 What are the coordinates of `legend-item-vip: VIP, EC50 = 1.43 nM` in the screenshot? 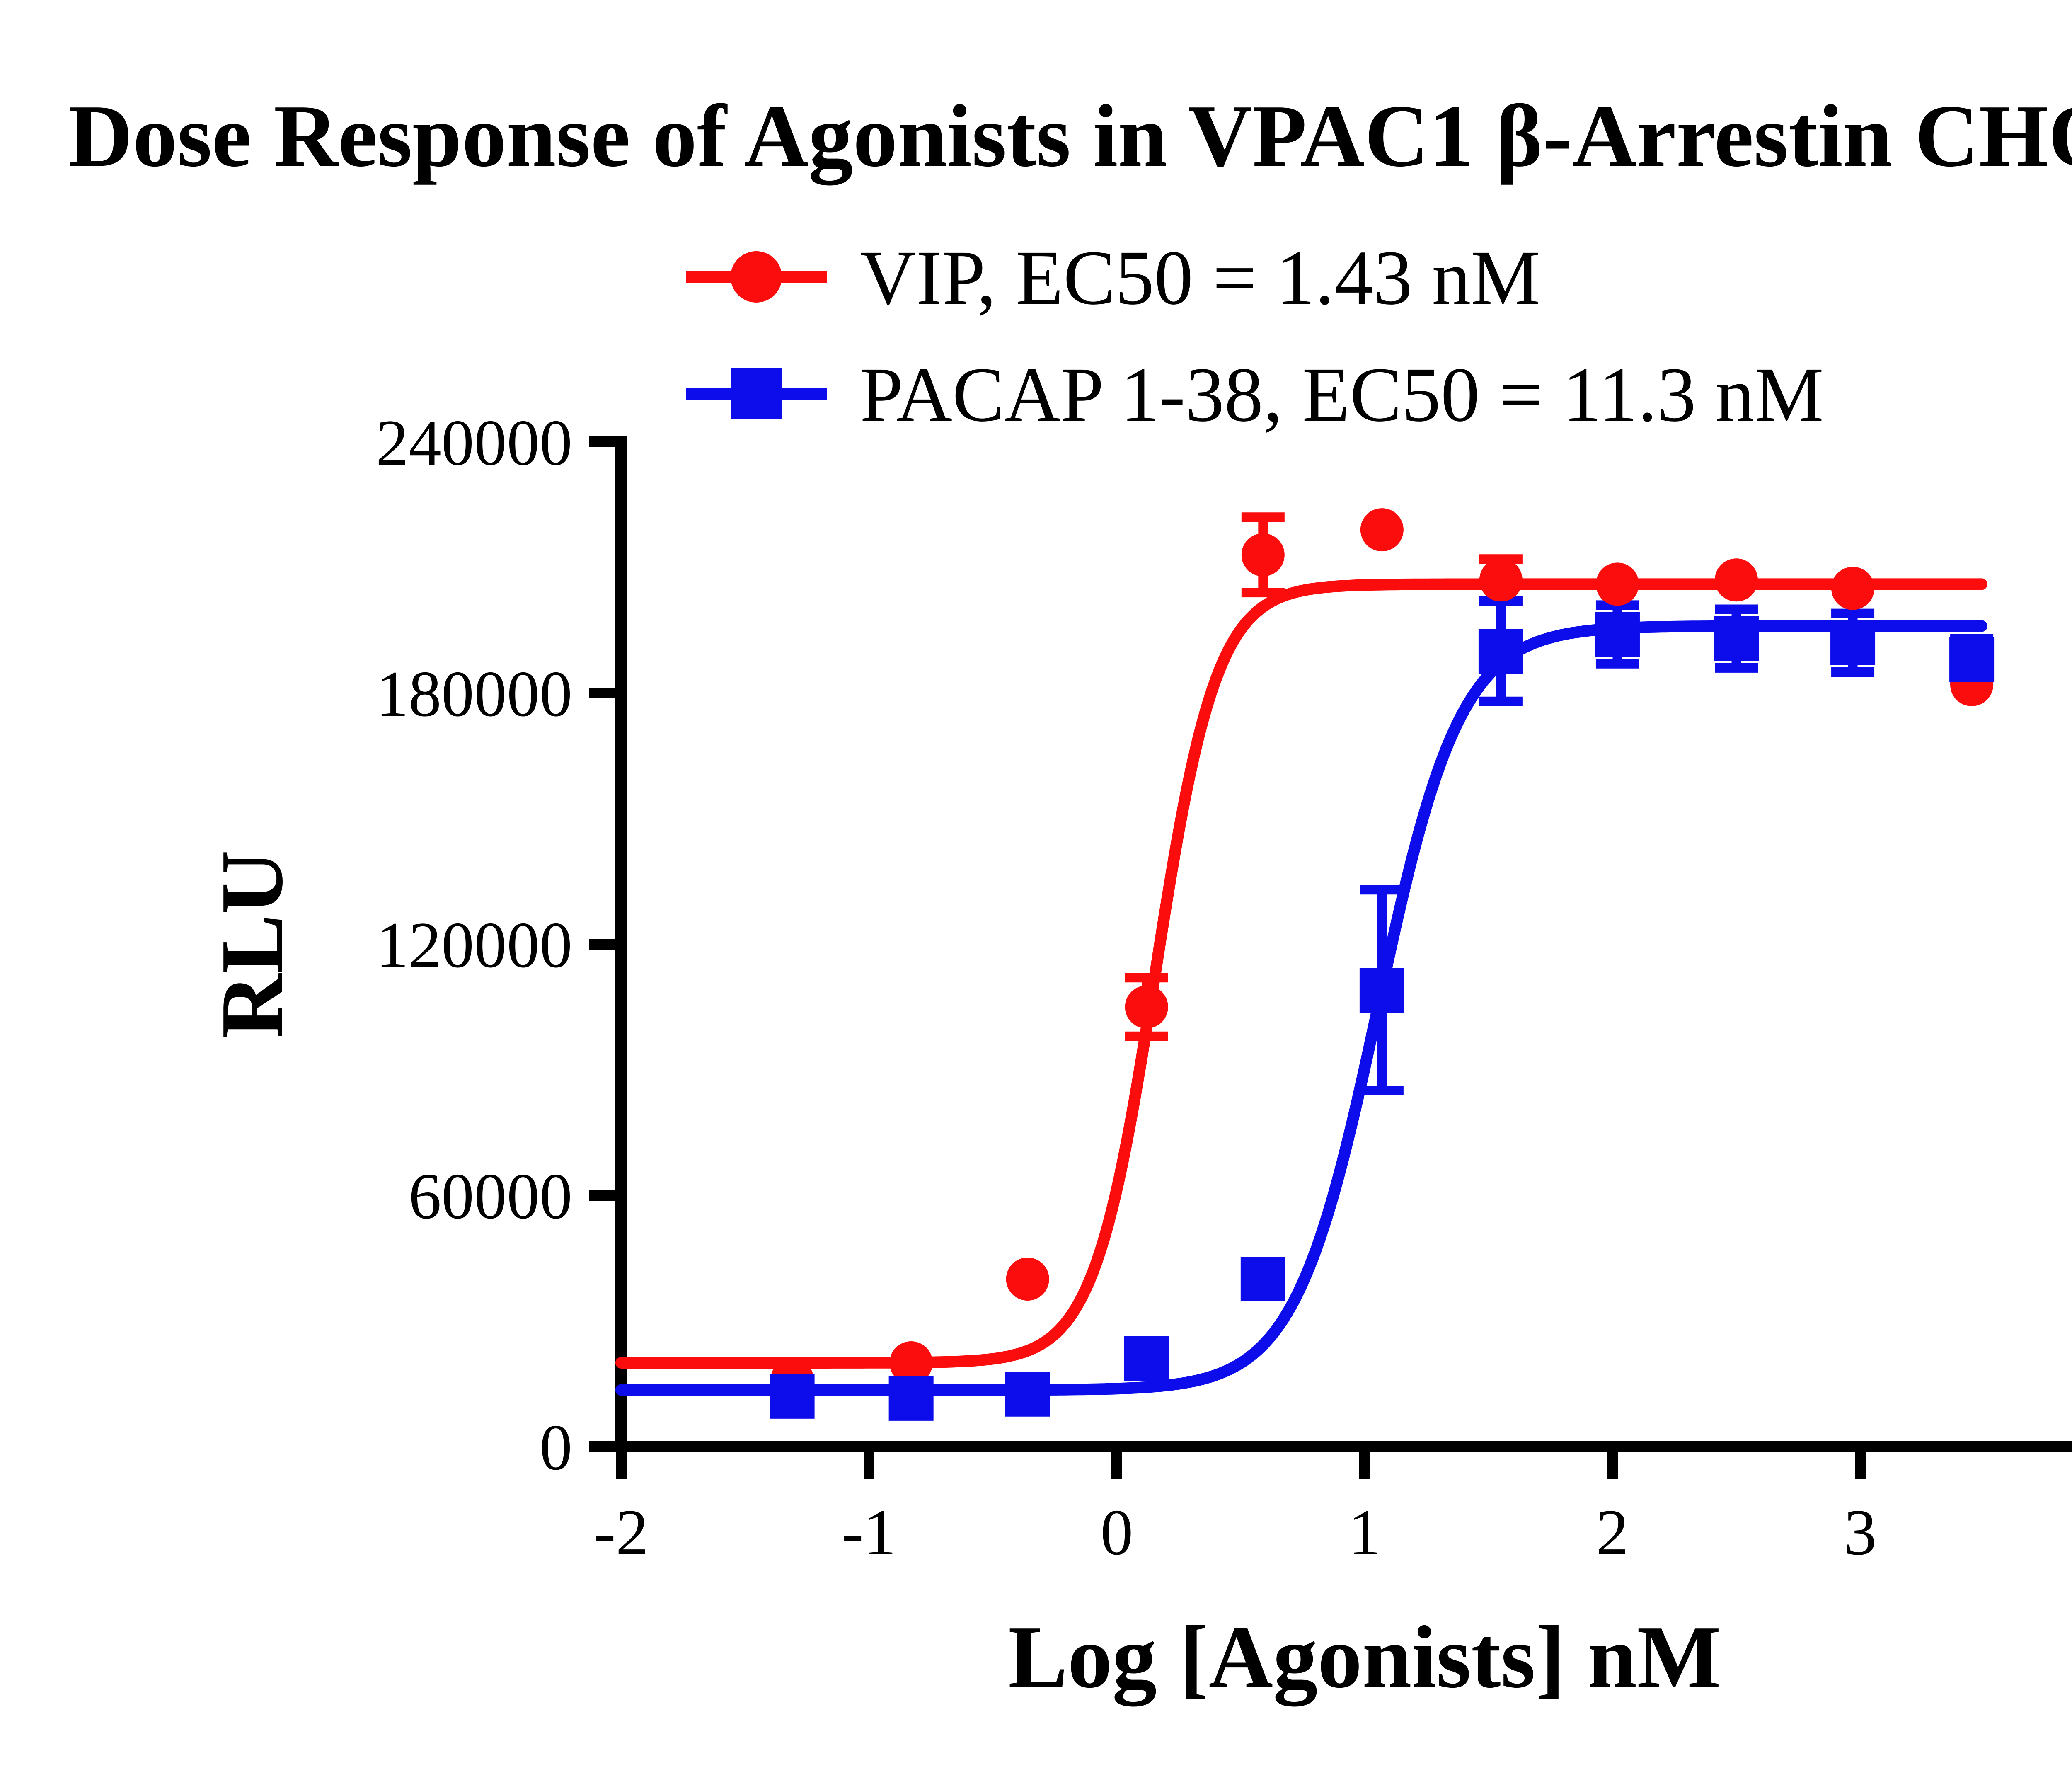 It's located at (1113, 277).